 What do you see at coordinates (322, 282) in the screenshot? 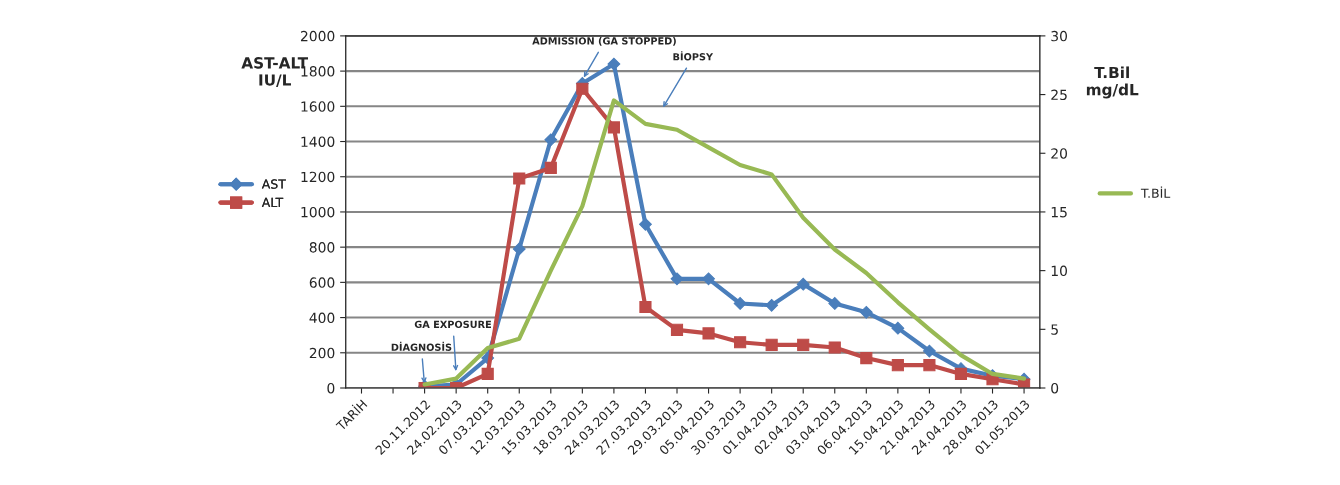
I see `y-tick-label: 600` at bounding box center [322, 282].